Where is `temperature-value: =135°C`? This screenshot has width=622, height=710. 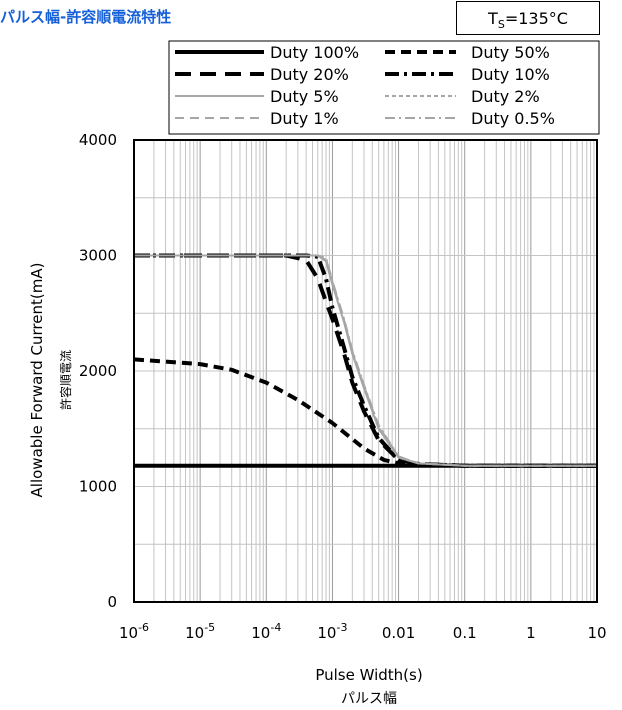 temperature-value: =135°C is located at coordinates (536, 18).